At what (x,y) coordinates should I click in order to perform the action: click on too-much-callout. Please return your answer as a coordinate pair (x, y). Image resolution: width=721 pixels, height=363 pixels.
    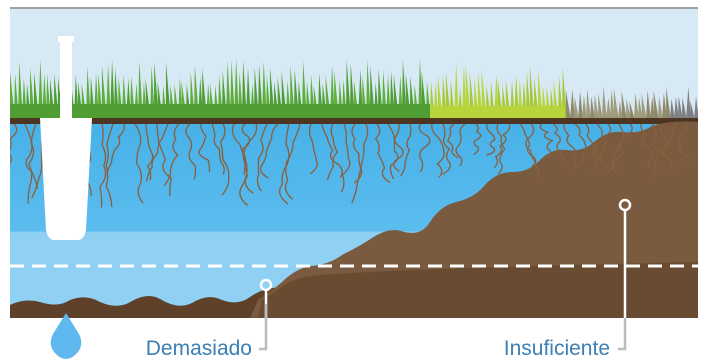
    Looking at the image, I should click on (266, 314).